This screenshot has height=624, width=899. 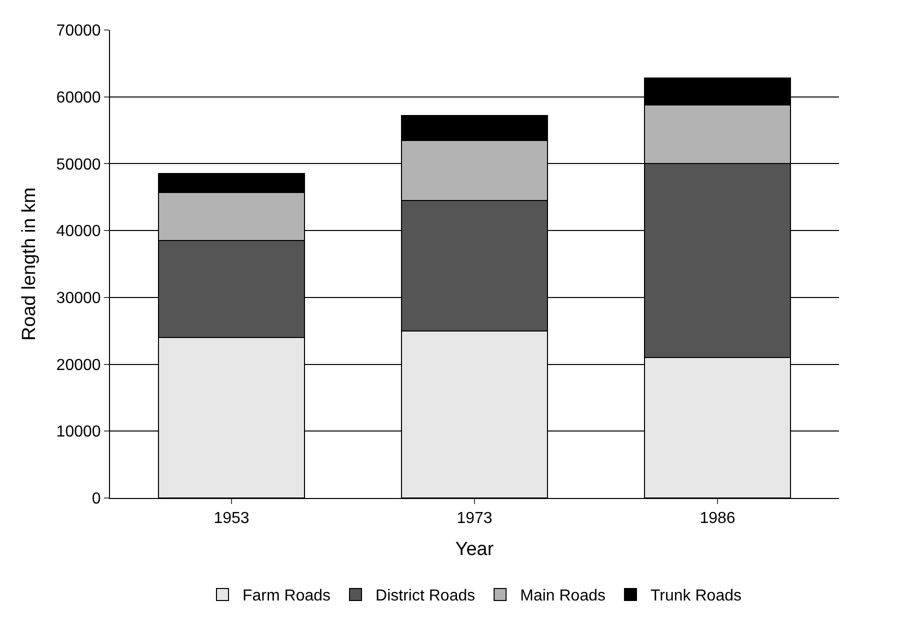 What do you see at coordinates (78, 31) in the screenshot?
I see `y-tick-label: 70000` at bounding box center [78, 31].